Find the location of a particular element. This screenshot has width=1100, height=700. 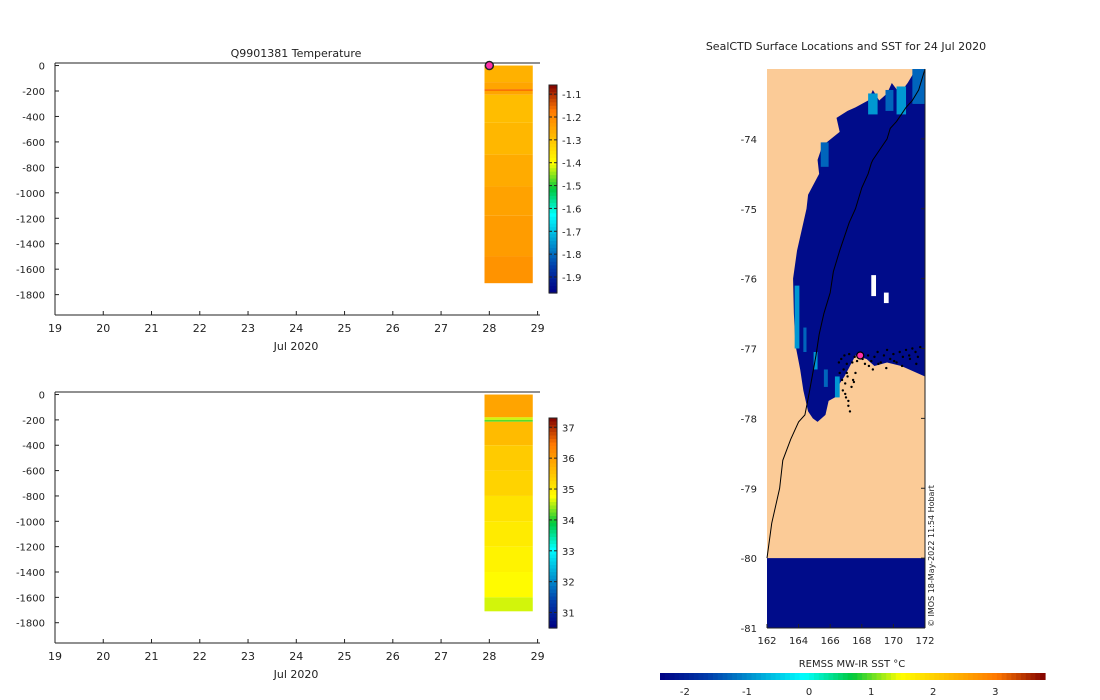

y-tick-label: -200 is located at coordinates (33, 421).